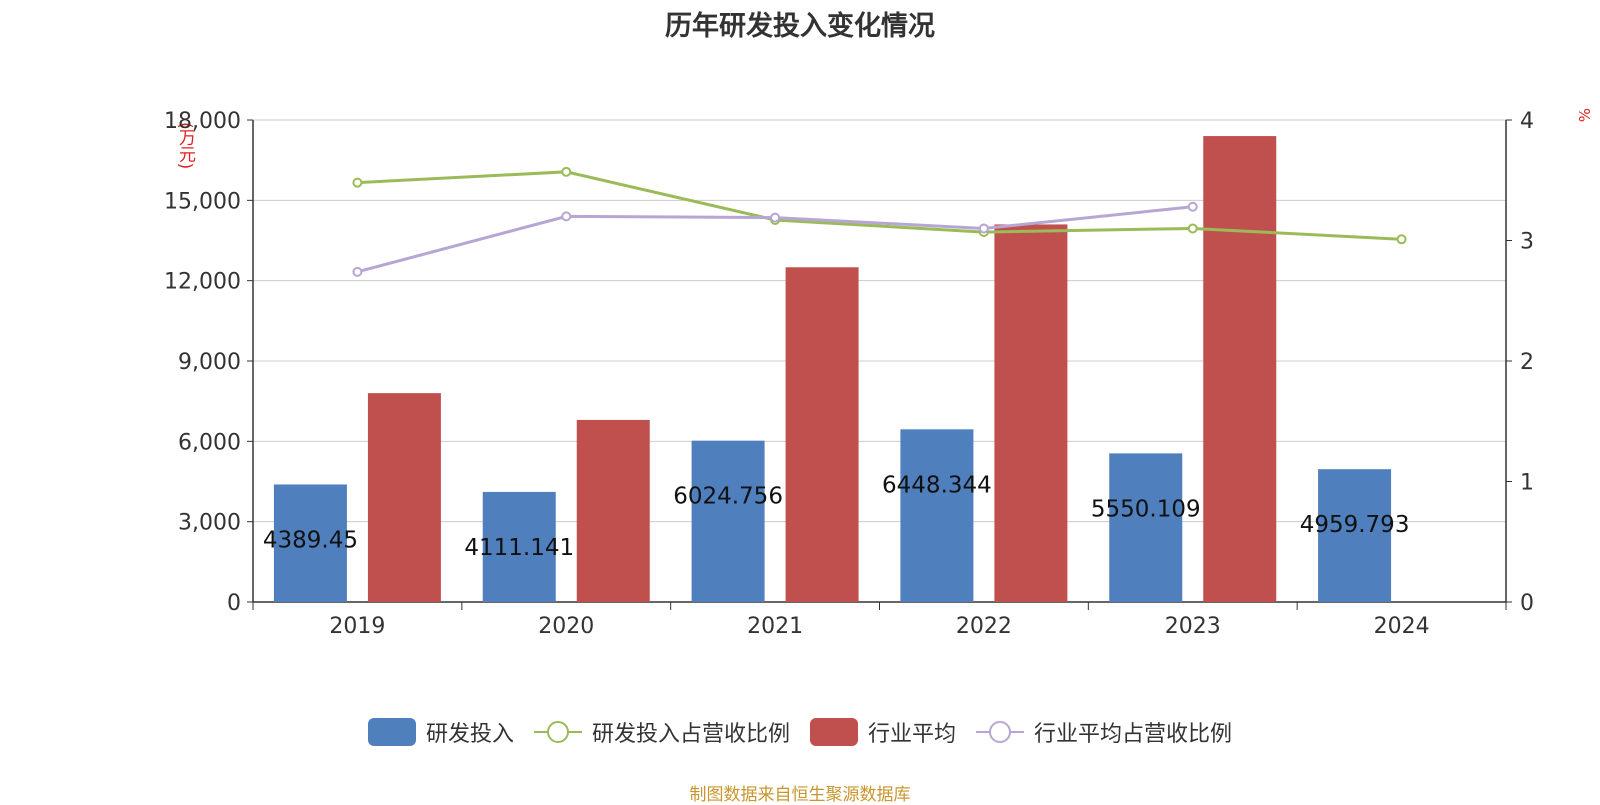 This screenshot has height=805, width=1600. What do you see at coordinates (879, 205) in the screenshot?
I see `rd-ratio-line` at bounding box center [879, 205].